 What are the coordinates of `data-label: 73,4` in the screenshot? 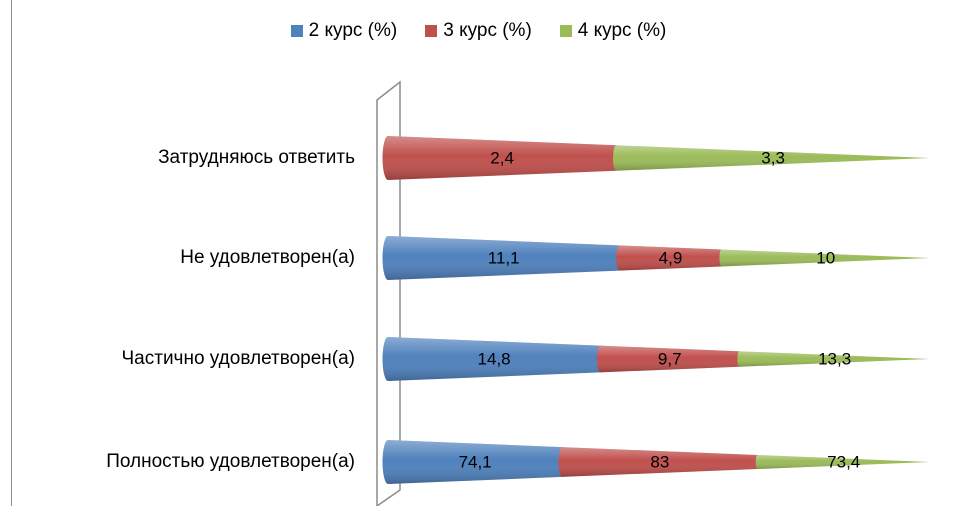 It's located at (843, 462).